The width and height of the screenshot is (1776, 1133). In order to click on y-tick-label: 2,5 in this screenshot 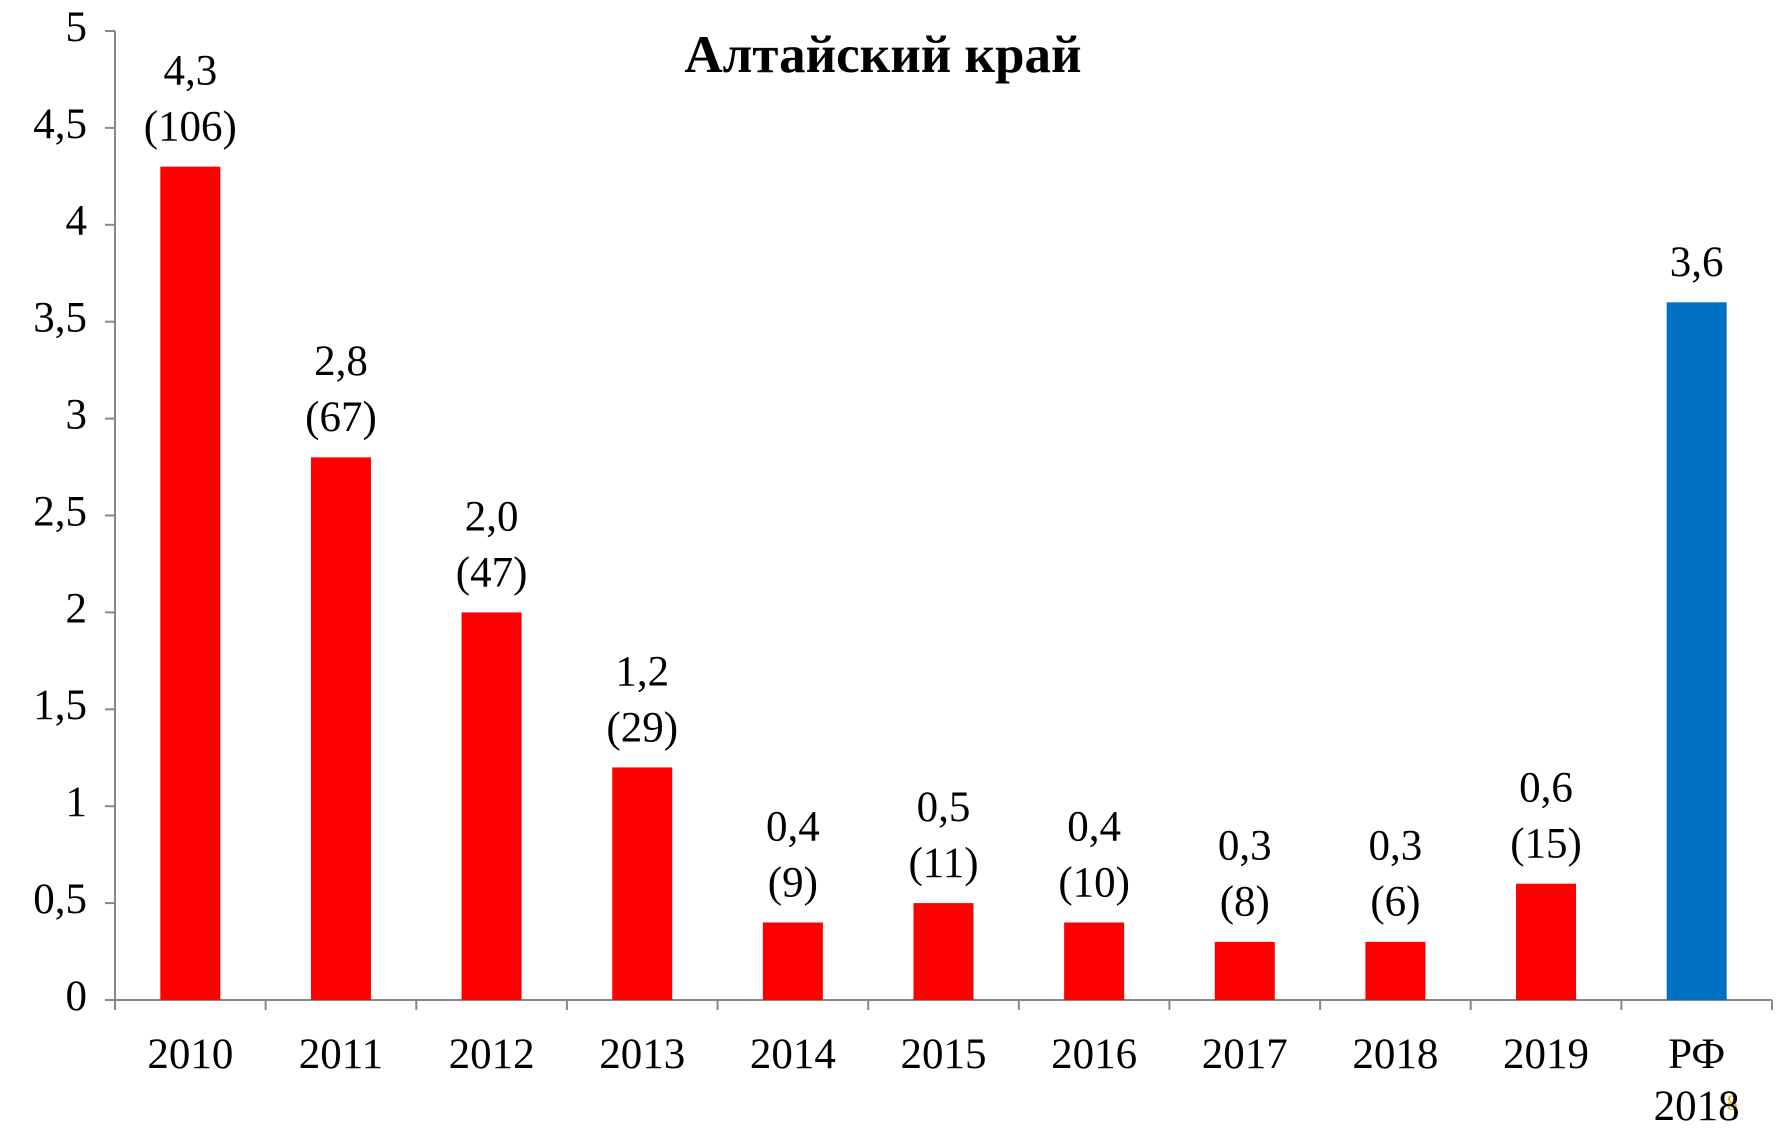, I will do `click(60, 511)`.